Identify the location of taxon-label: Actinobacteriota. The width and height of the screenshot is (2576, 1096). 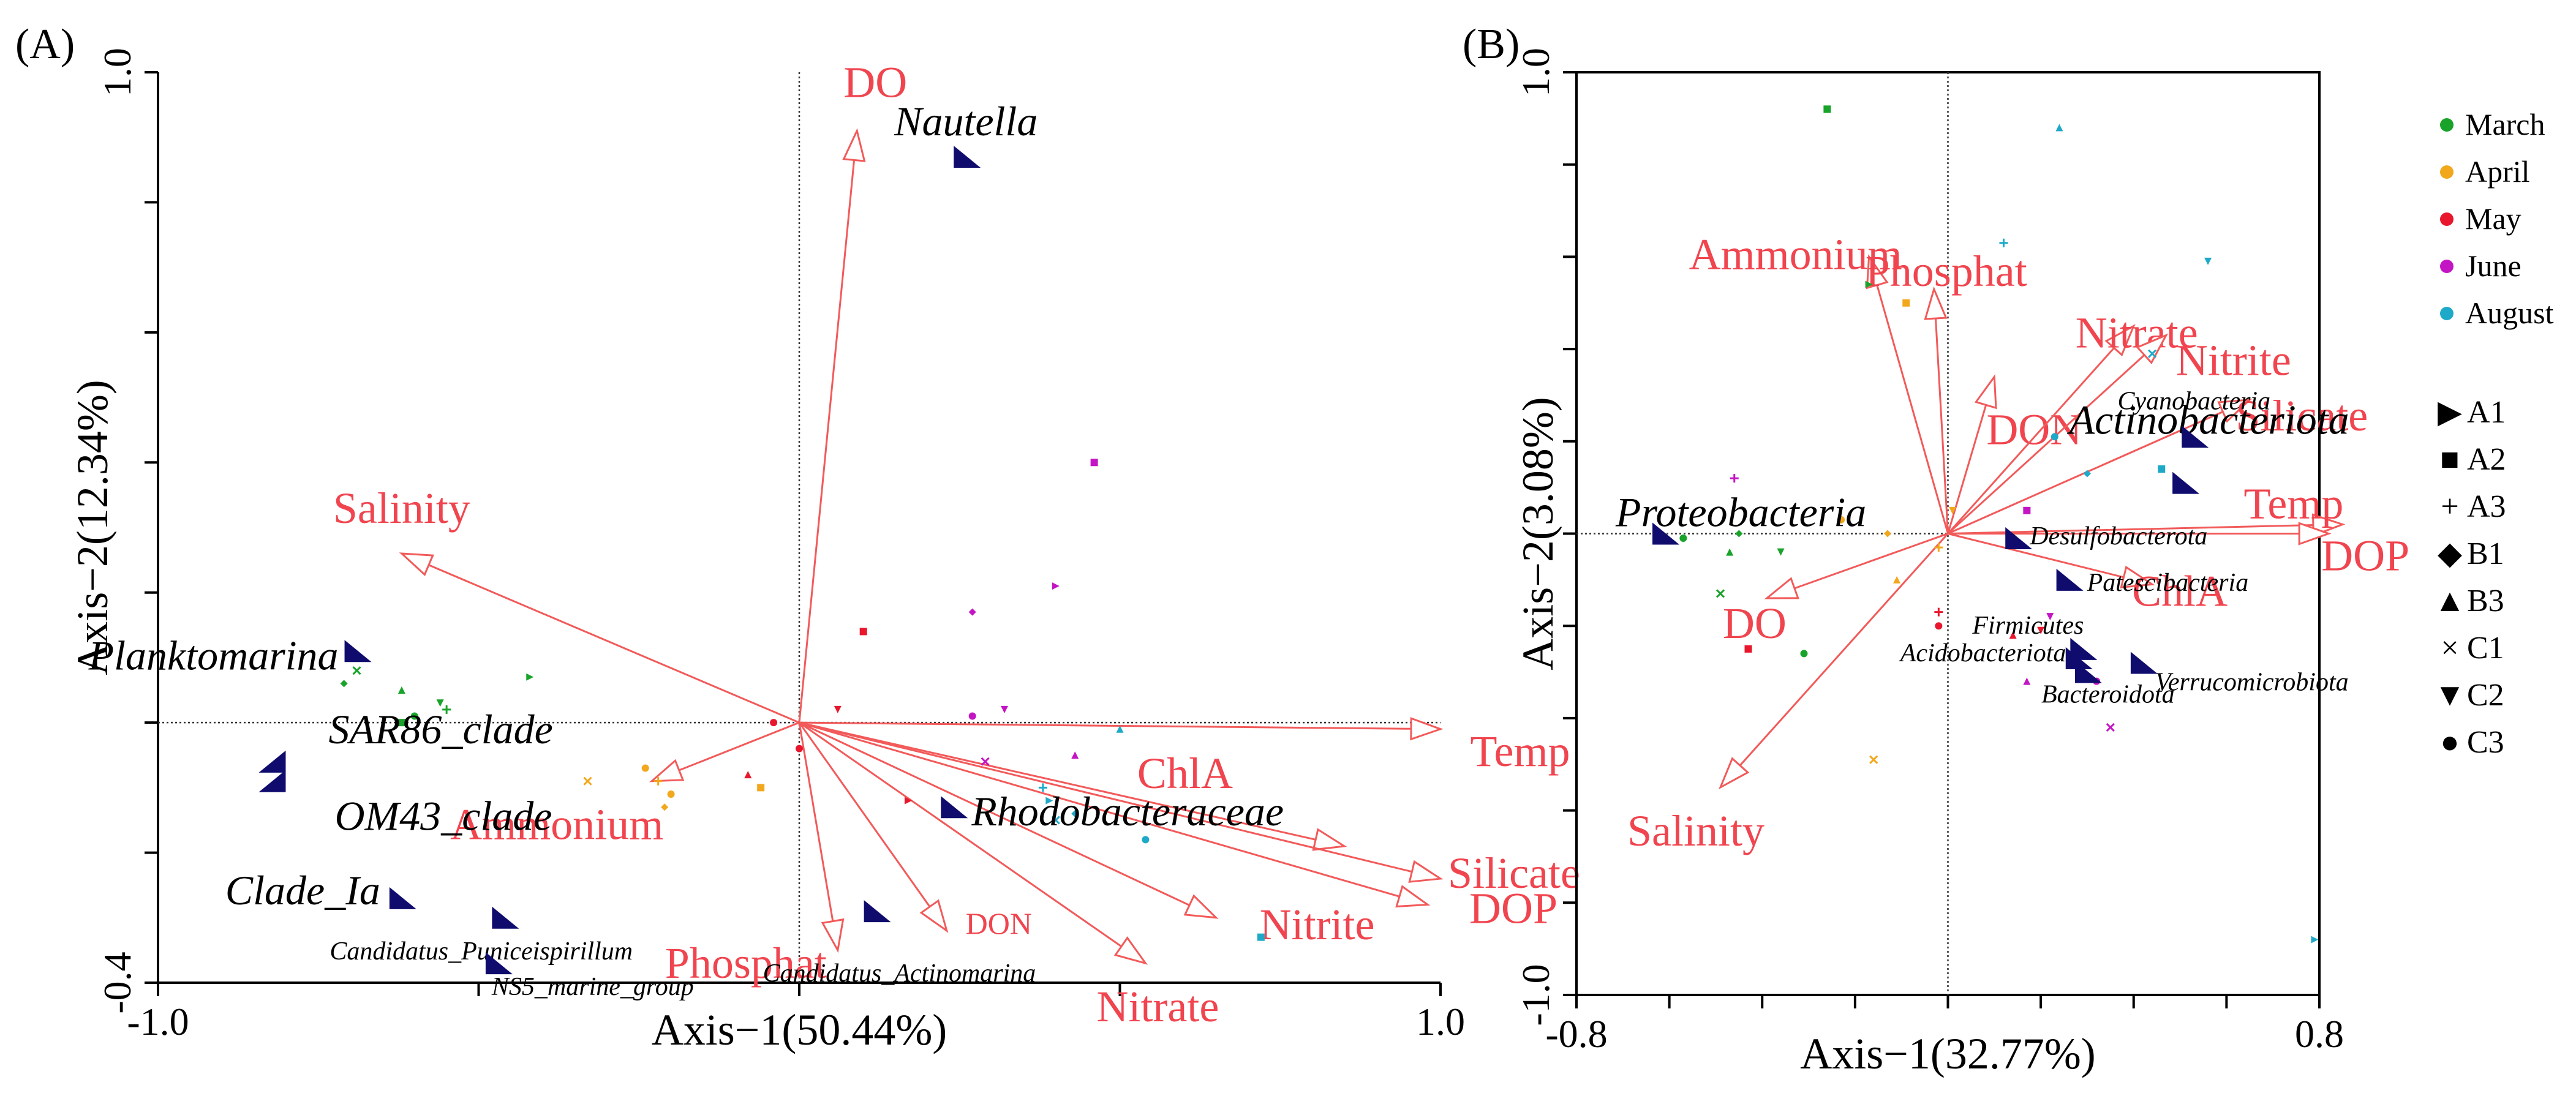
(2208, 420).